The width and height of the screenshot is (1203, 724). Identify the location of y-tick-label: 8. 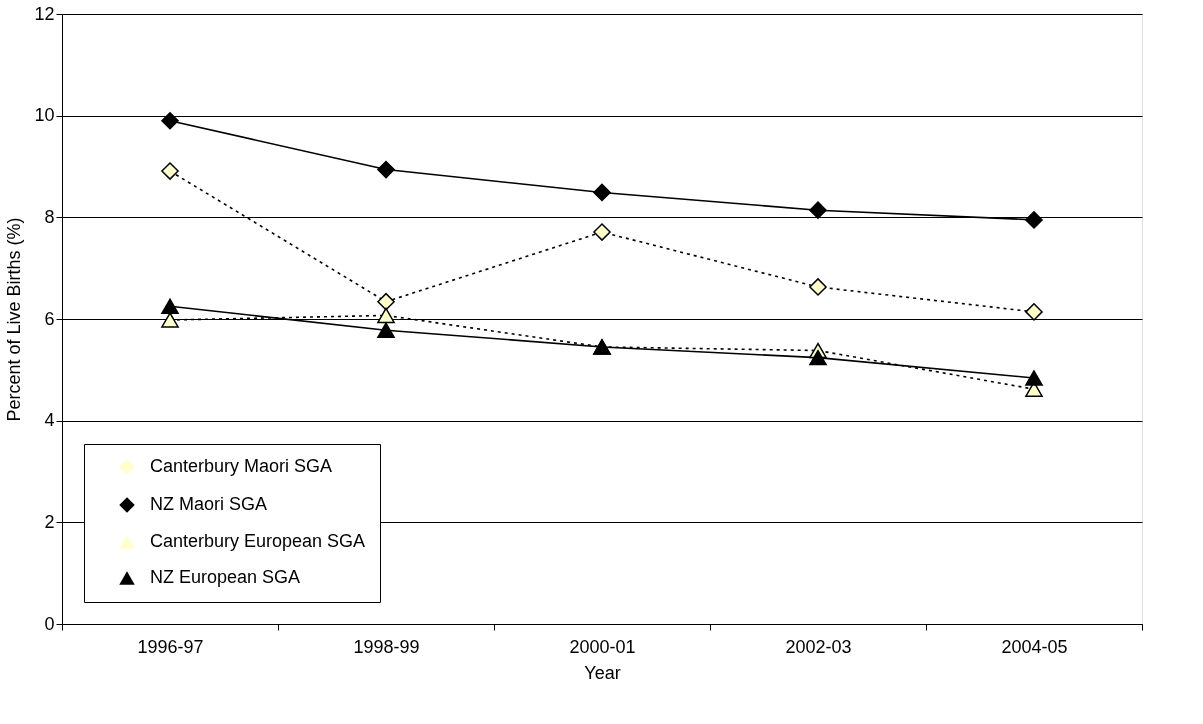
(49, 216).